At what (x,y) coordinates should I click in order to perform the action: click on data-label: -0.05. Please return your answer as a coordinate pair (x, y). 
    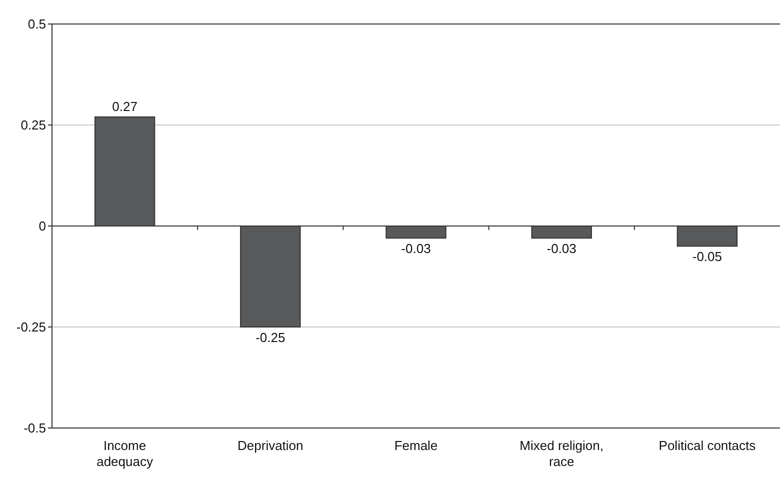
    Looking at the image, I should click on (707, 256).